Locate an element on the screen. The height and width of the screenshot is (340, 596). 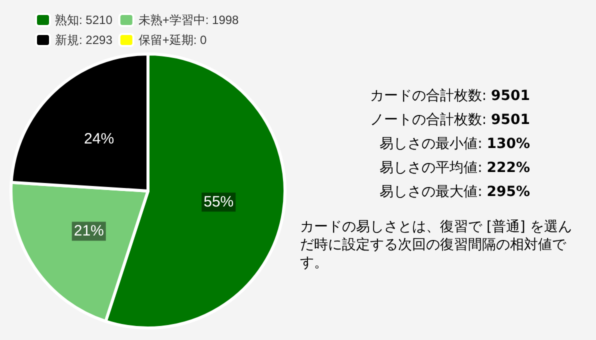
text: ノートの合計枚数: 9501 is located at coordinates (449, 120).